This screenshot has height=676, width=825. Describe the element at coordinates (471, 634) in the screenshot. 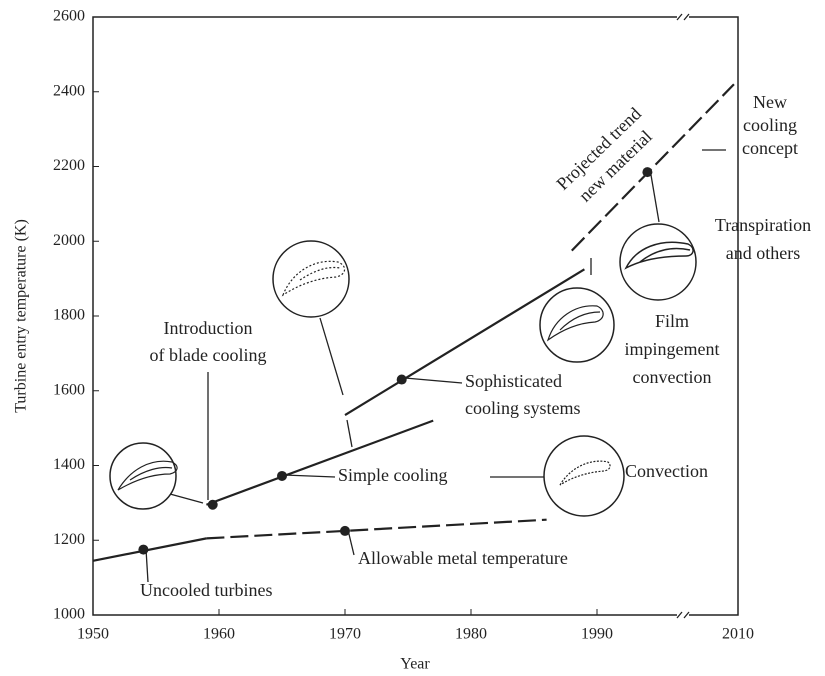

I see `x-tick-label: 1980` at that location.